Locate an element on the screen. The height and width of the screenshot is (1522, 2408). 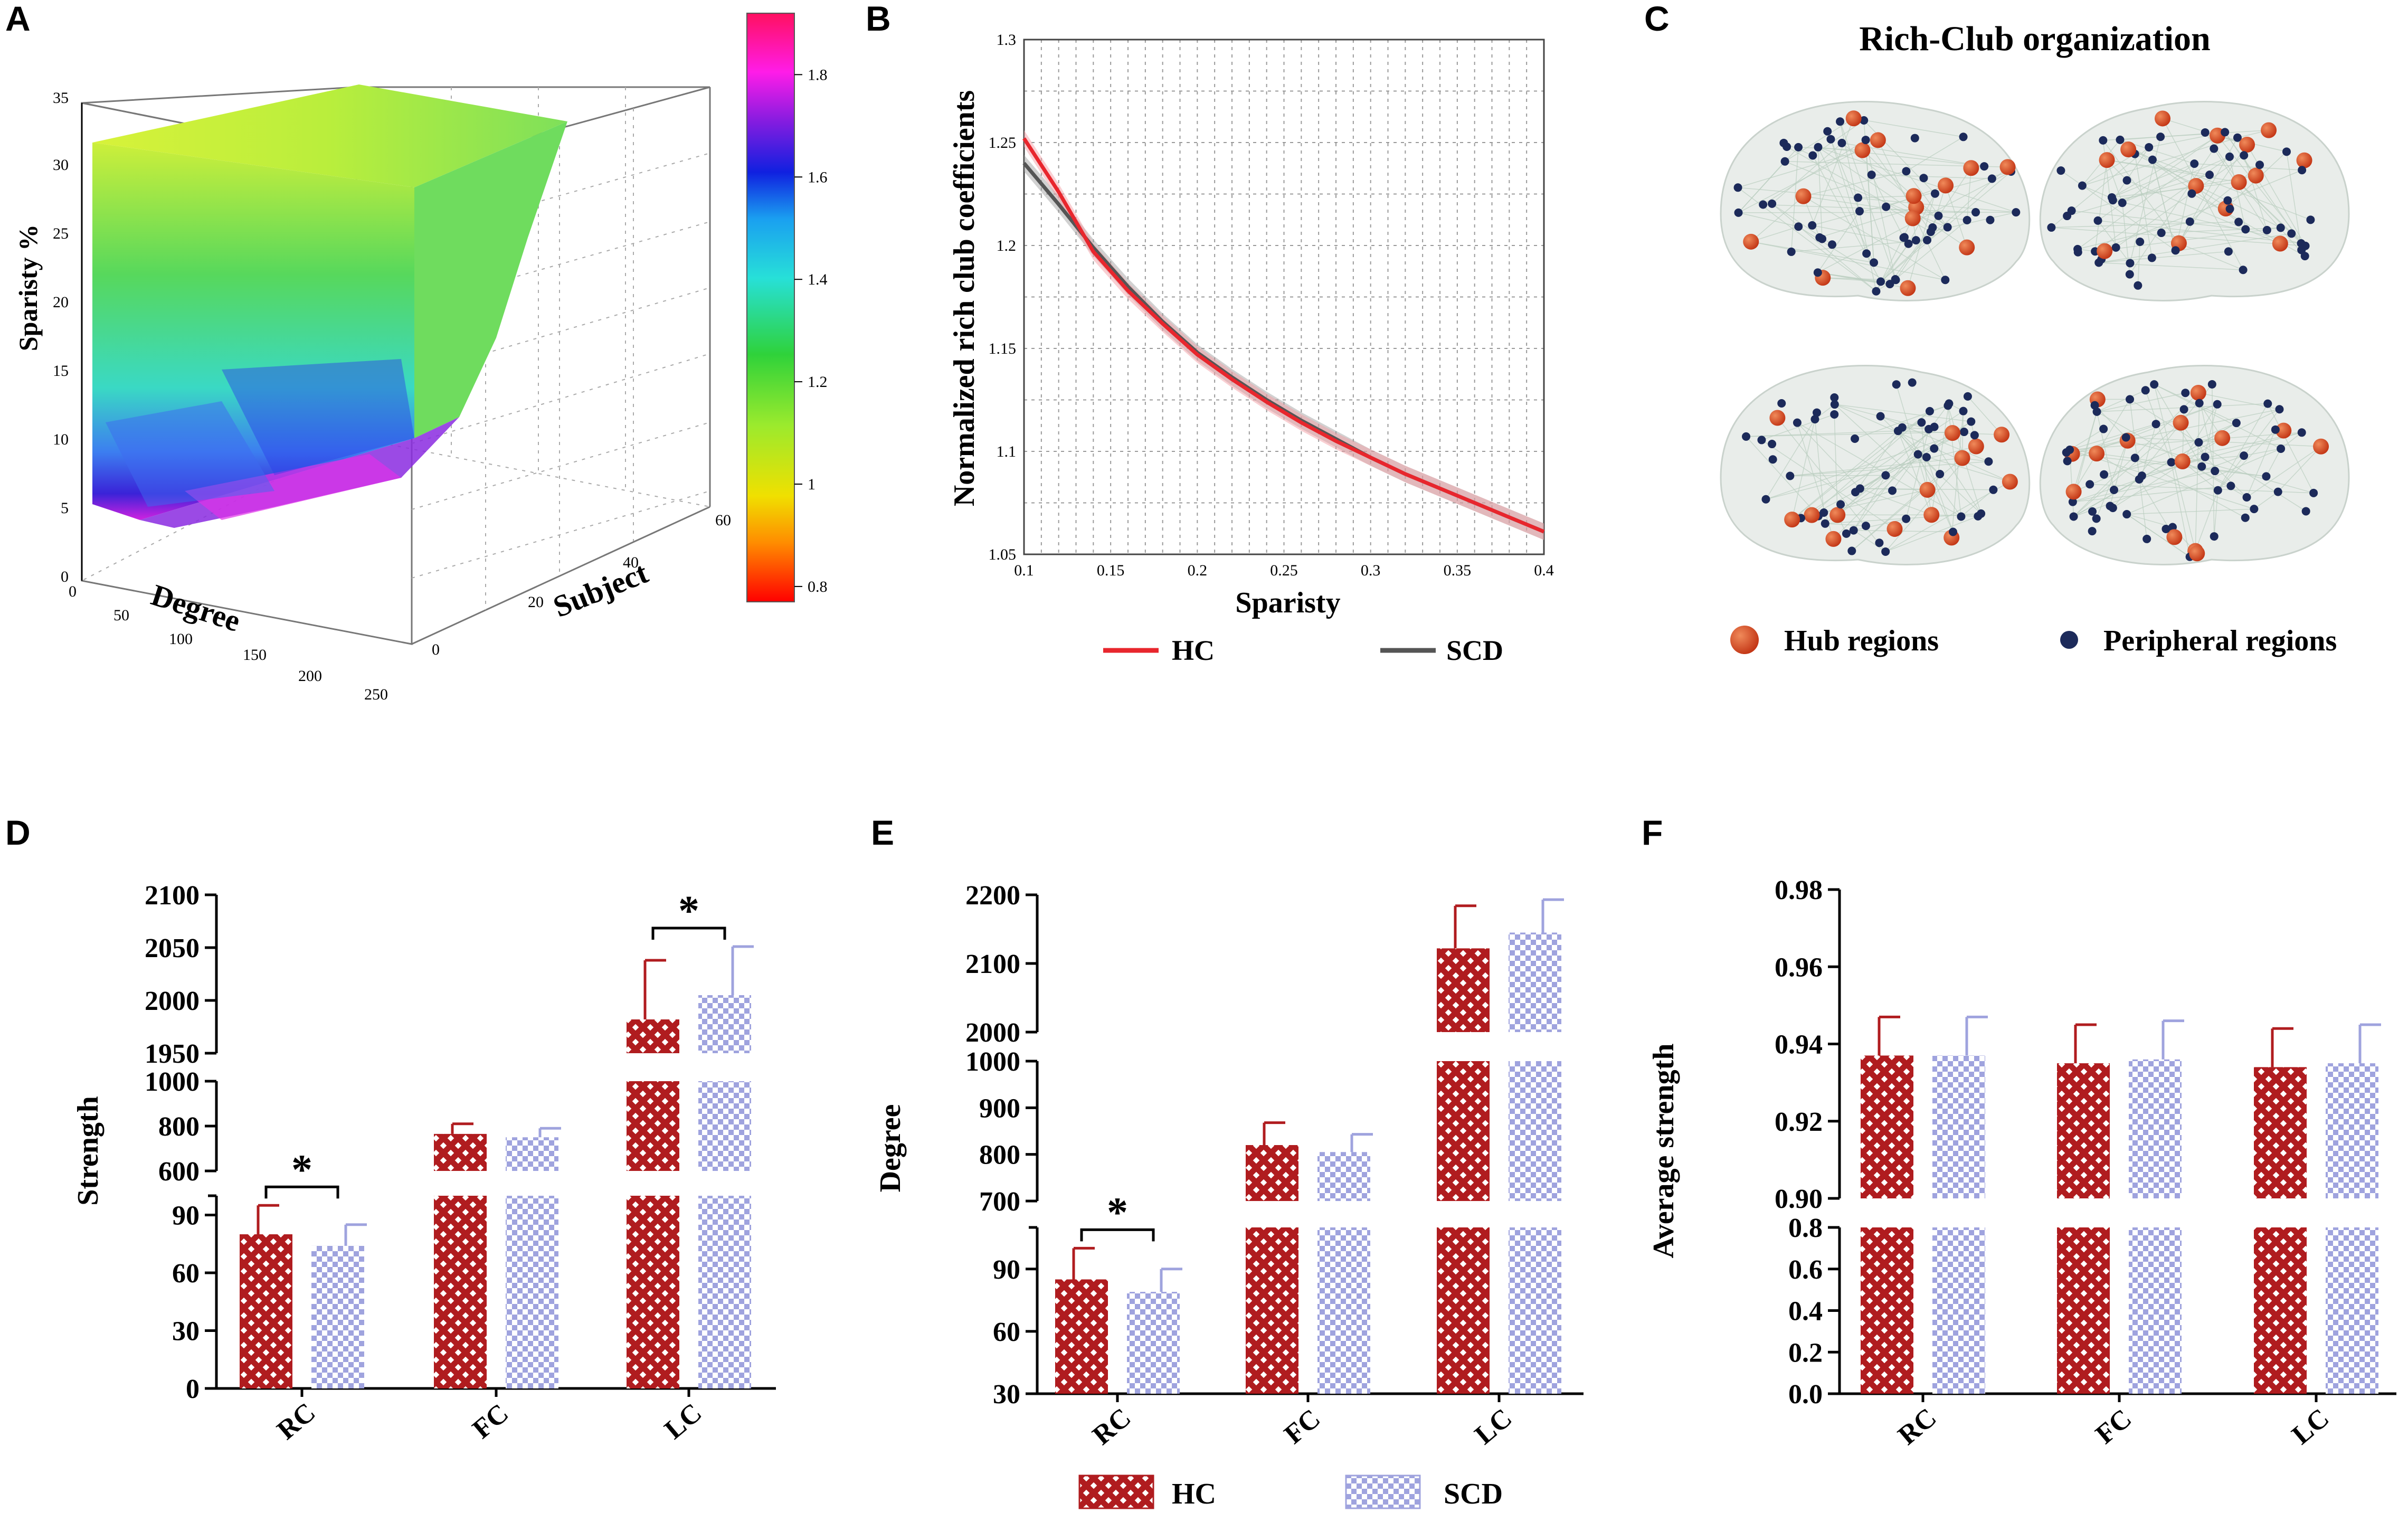
z-tick: 0 is located at coordinates (65, 576).